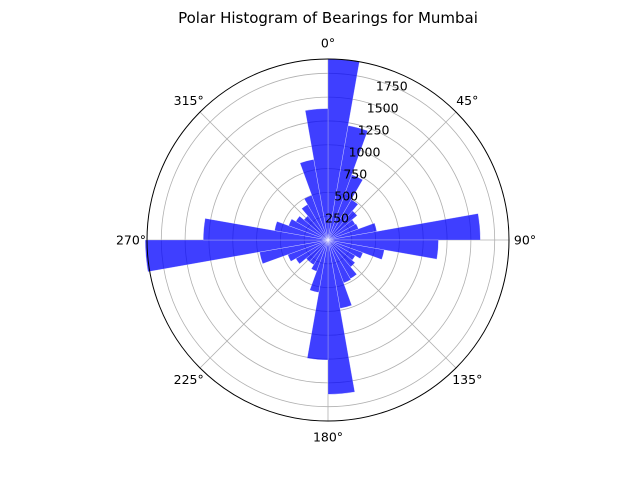 The width and height of the screenshot is (640, 480). Describe the element at coordinates (467, 379) in the screenshot. I see `angle-tick-label: 135°` at that location.